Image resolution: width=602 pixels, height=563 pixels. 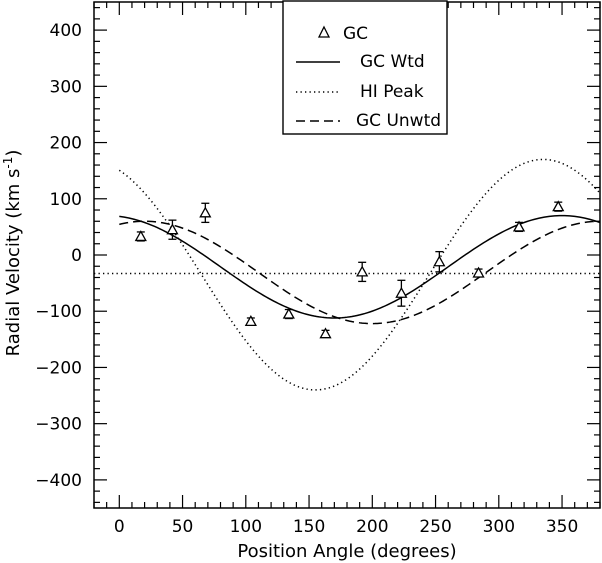 I want to click on y-tick-label: 100, so click(x=66, y=200).